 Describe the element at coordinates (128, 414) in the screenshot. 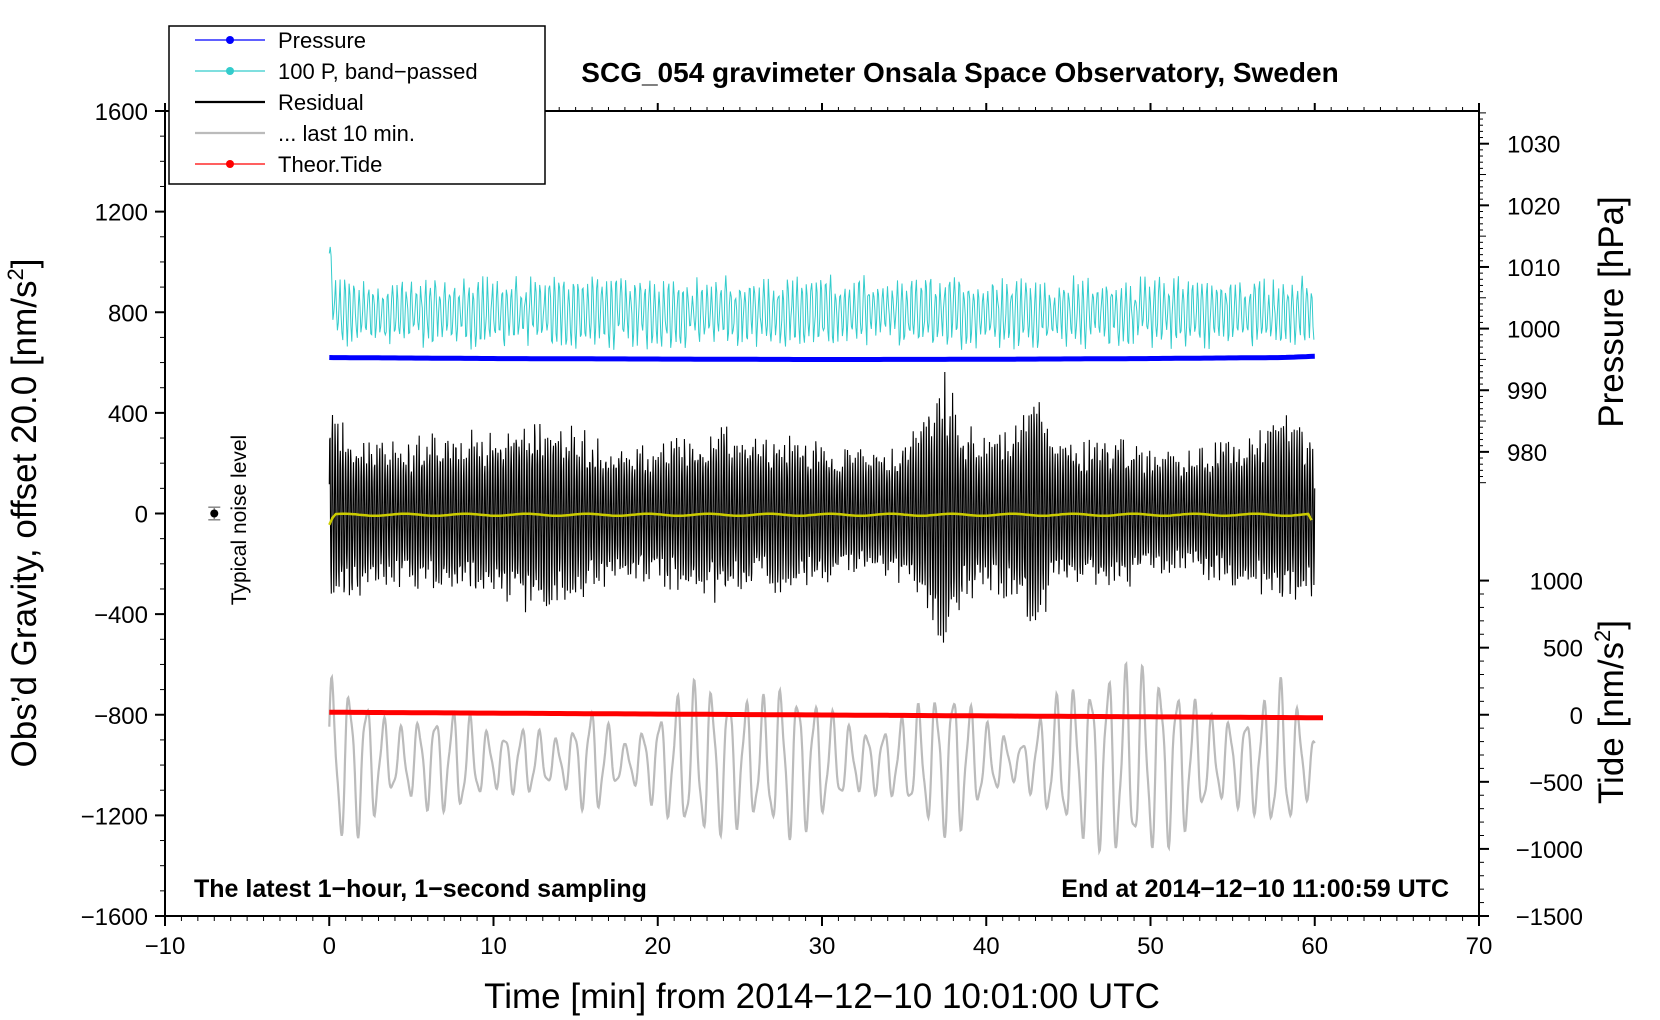

I see `y-tick-label: 400` at that location.